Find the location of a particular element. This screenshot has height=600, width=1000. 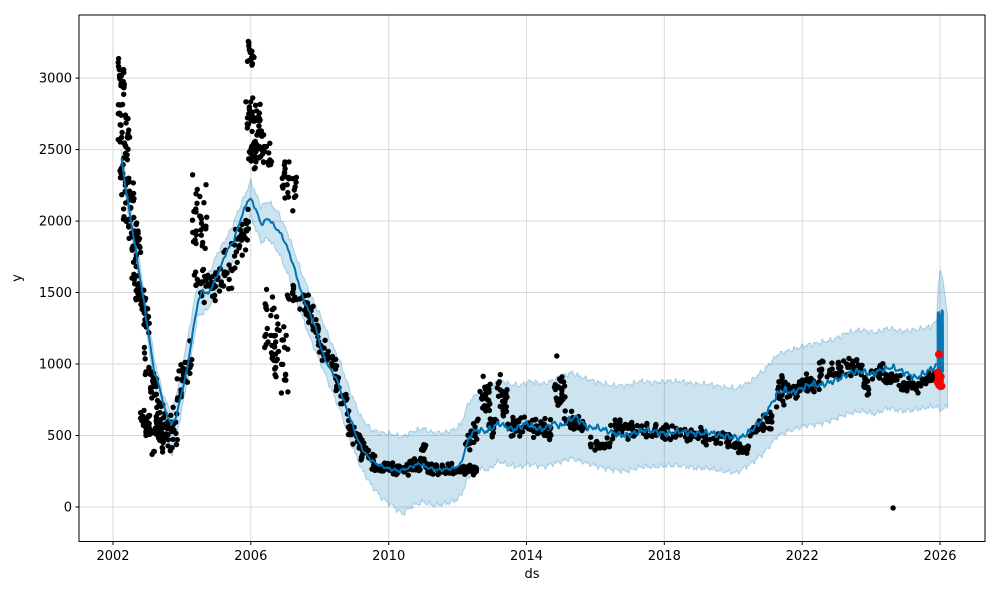

future-observation-point is located at coordinates (941, 386).